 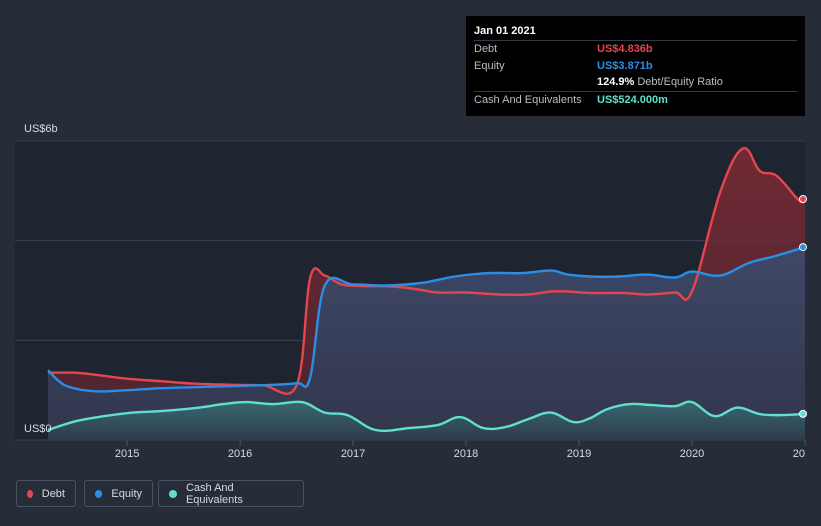 I want to click on tooltip-ratio-label: Debt/Equity Ratio, so click(x=680, y=82).